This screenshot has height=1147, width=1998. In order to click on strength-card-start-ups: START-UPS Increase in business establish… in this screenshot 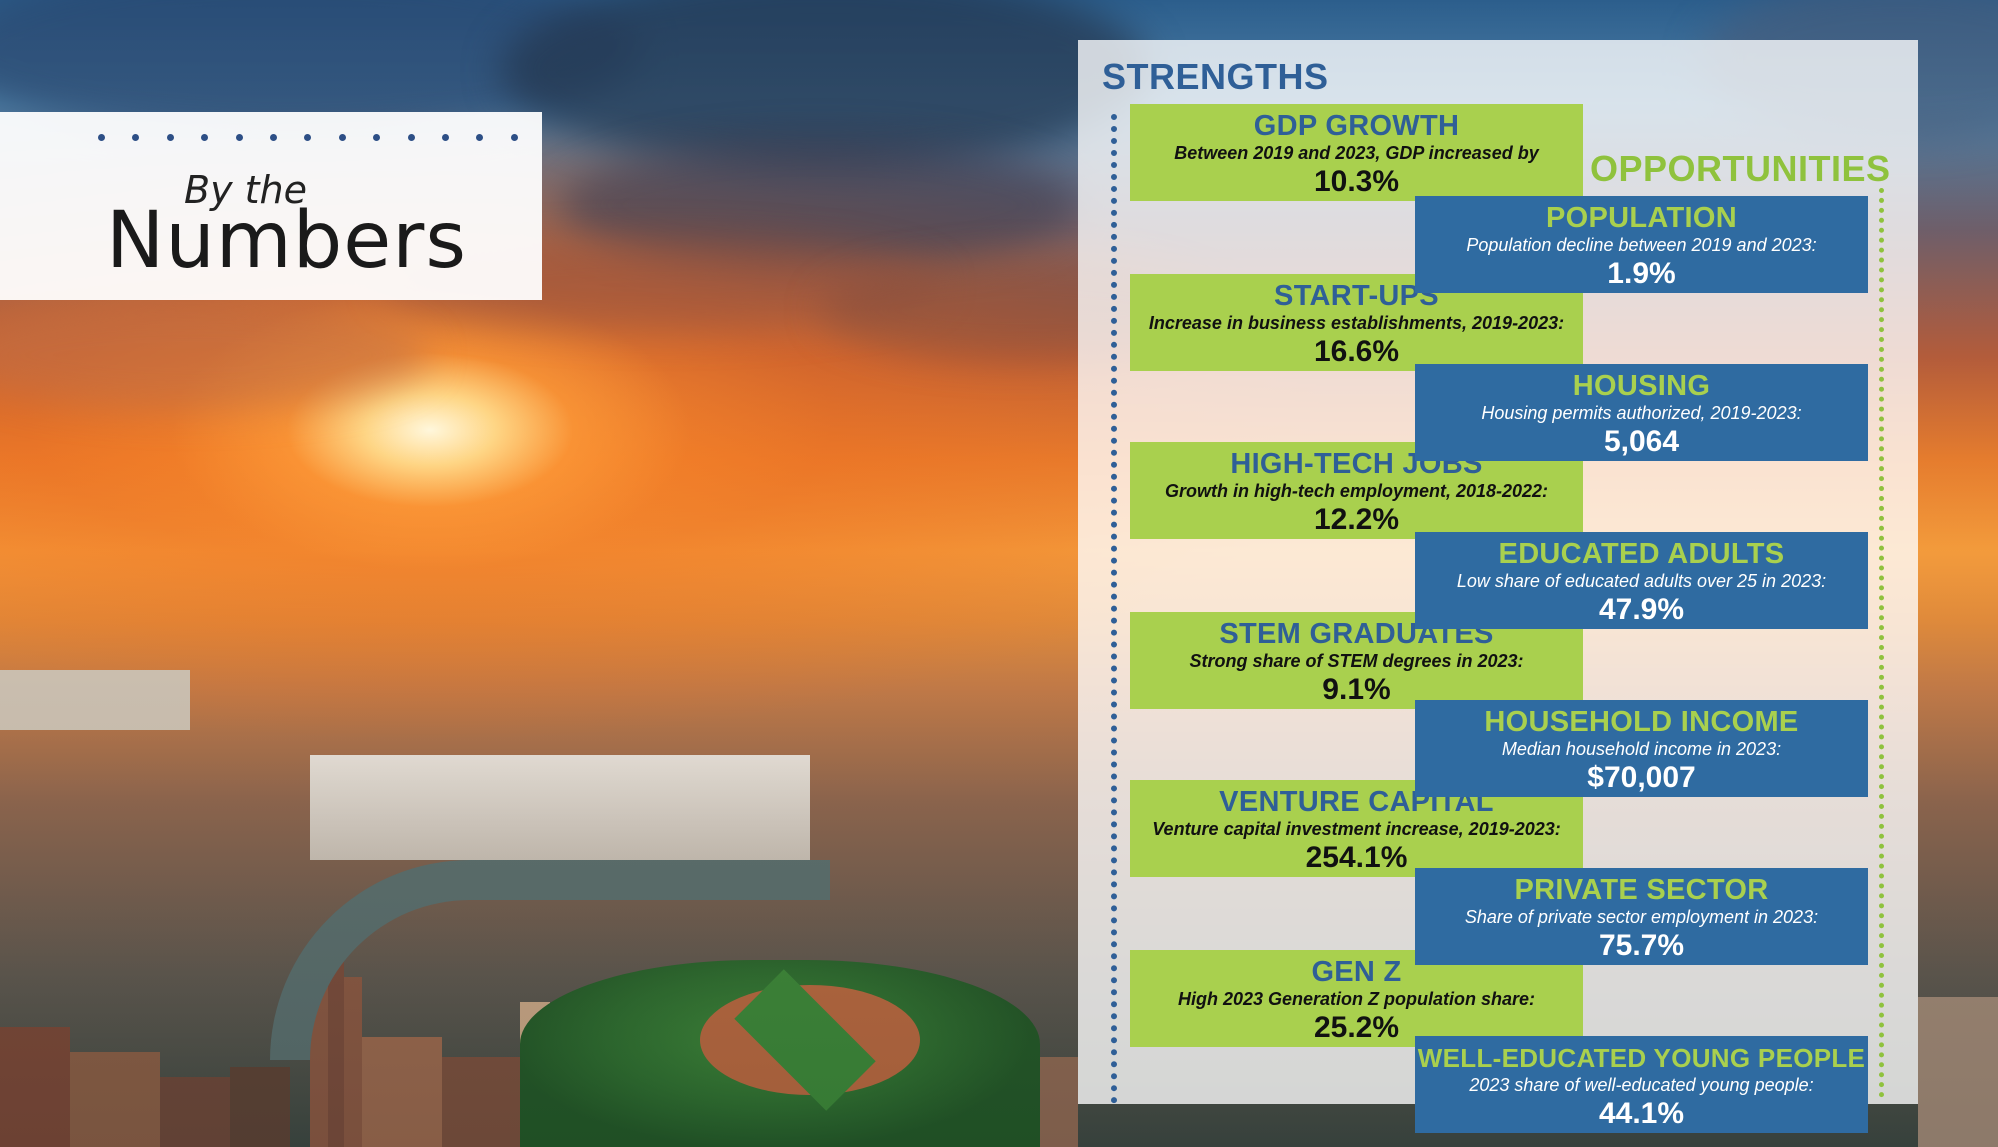, I will do `click(1356, 322)`.